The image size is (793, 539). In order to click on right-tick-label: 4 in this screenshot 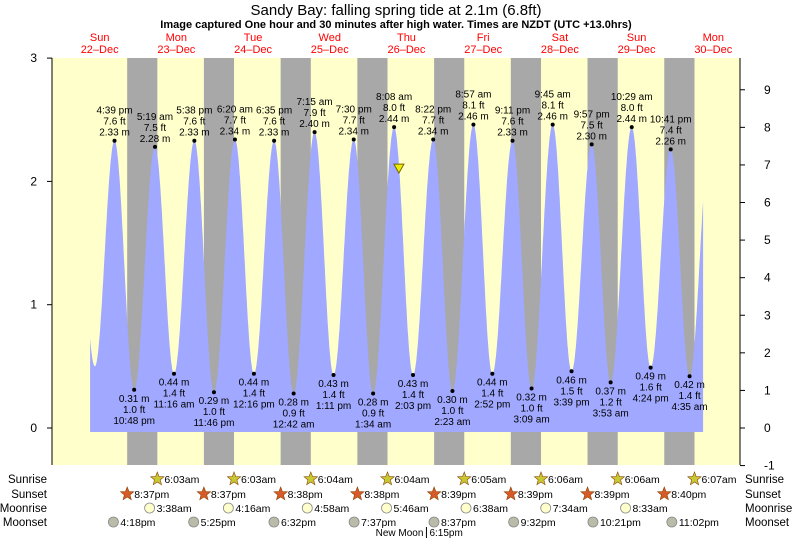, I will do `click(767, 278)`.